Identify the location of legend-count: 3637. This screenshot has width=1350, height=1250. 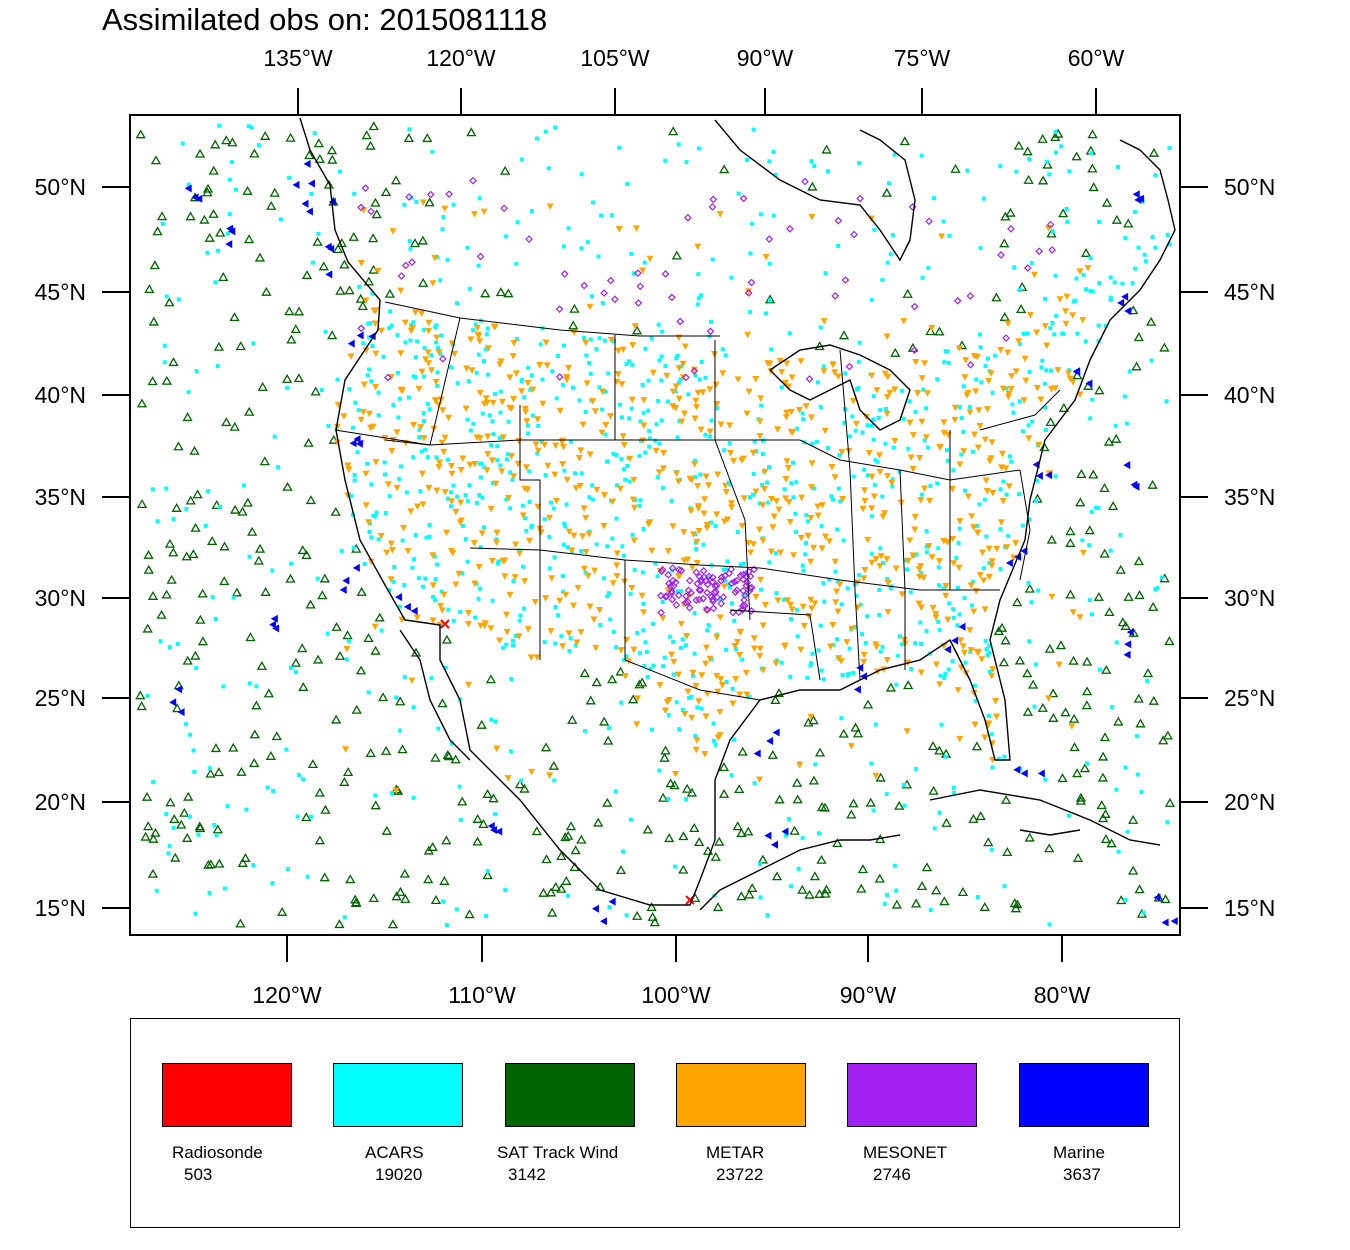
(1082, 1174).